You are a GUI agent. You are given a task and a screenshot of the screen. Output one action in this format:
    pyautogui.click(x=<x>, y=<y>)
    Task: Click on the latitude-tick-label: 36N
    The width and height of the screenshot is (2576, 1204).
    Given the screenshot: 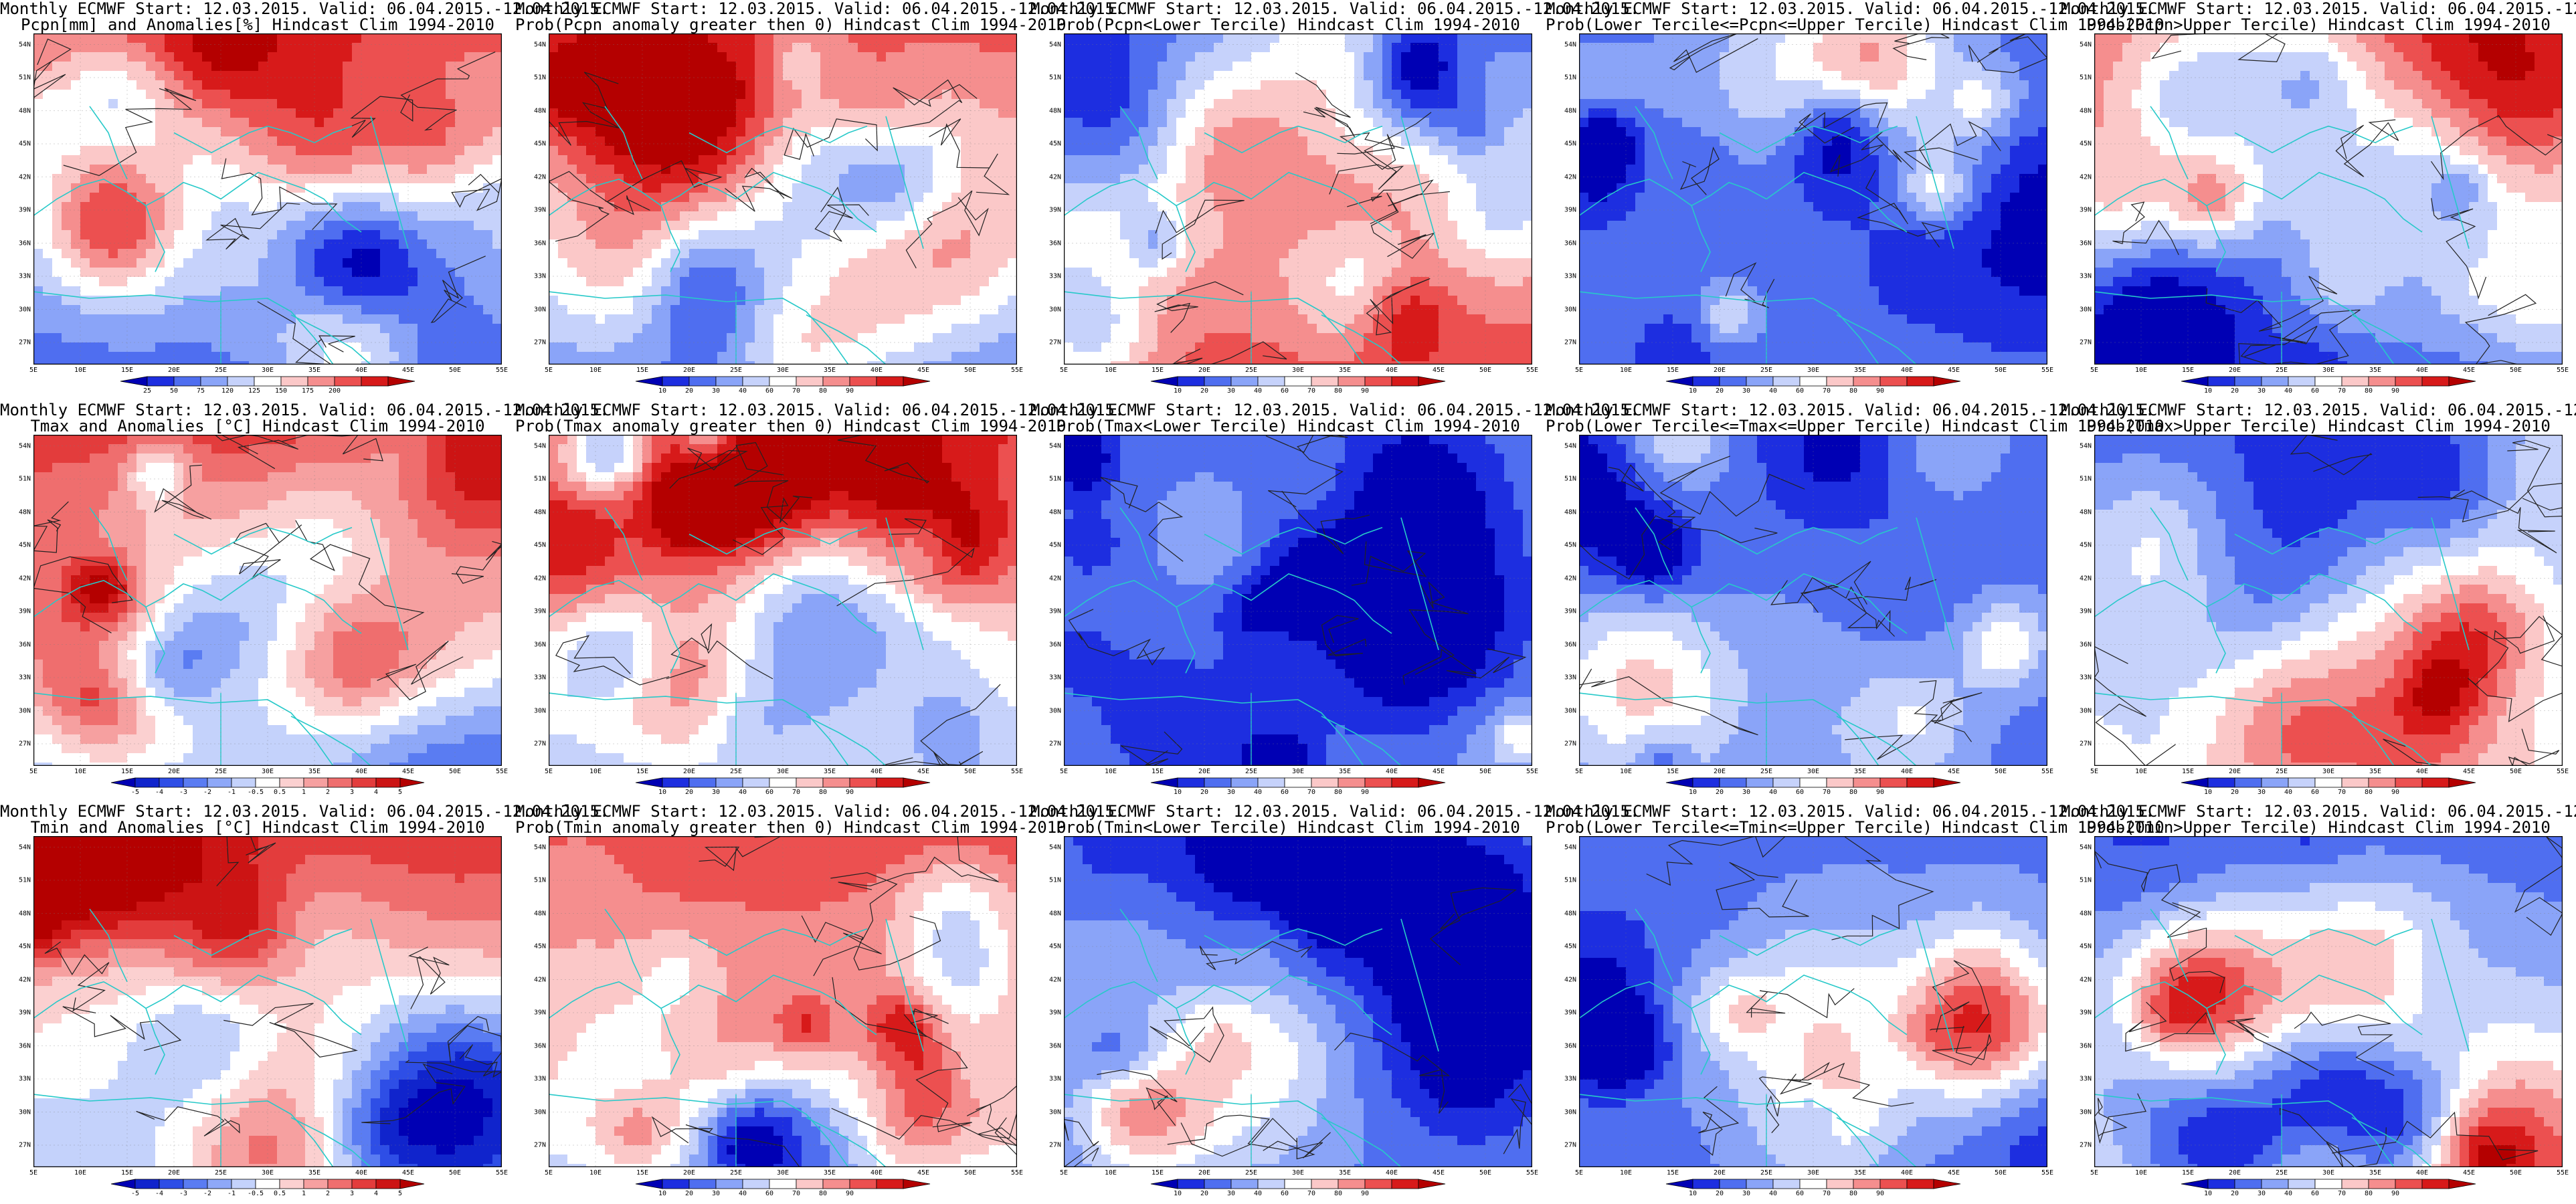 What is the action you would take?
    pyautogui.click(x=540, y=1045)
    